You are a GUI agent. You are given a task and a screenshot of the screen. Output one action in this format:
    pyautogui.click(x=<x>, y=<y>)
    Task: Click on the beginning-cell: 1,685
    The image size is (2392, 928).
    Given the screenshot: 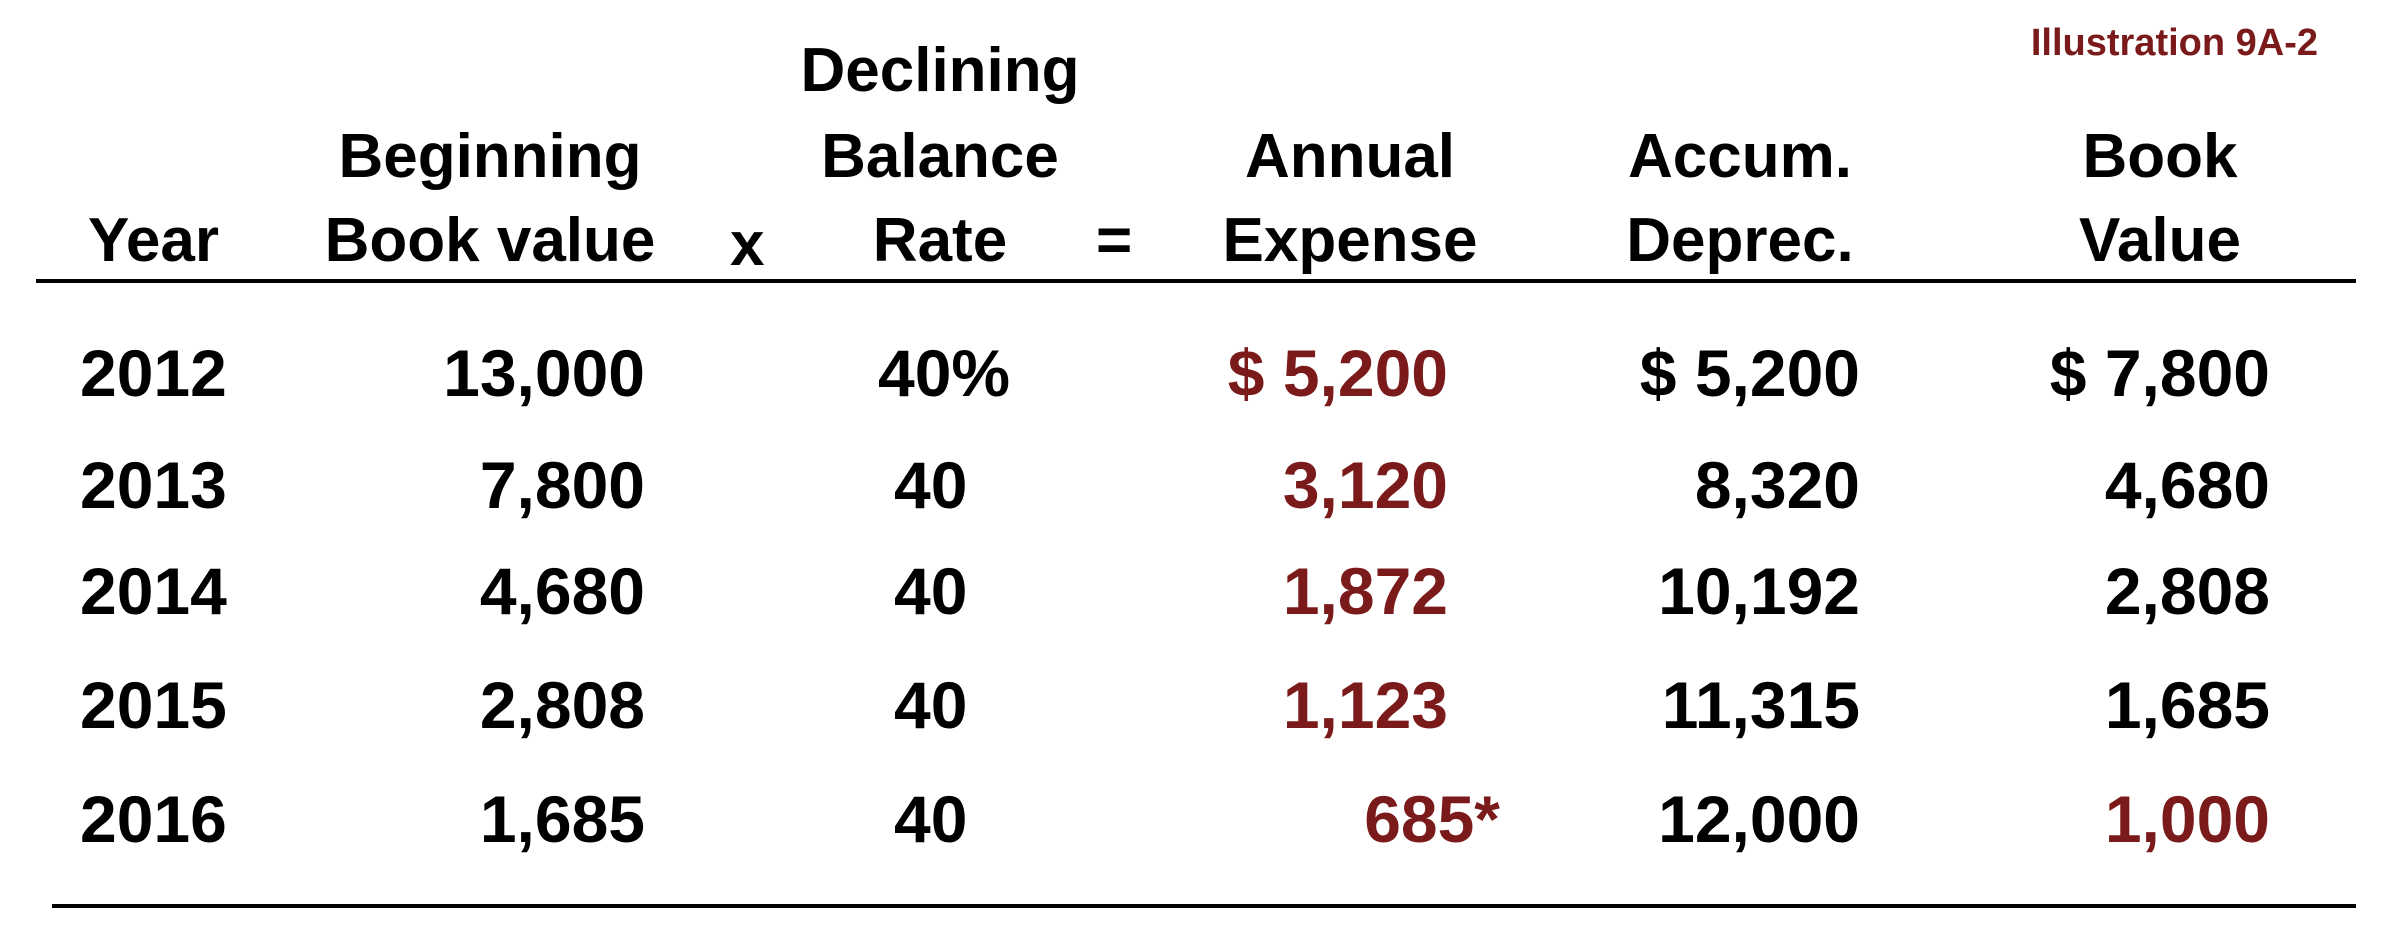 What is the action you would take?
    pyautogui.click(x=562, y=819)
    